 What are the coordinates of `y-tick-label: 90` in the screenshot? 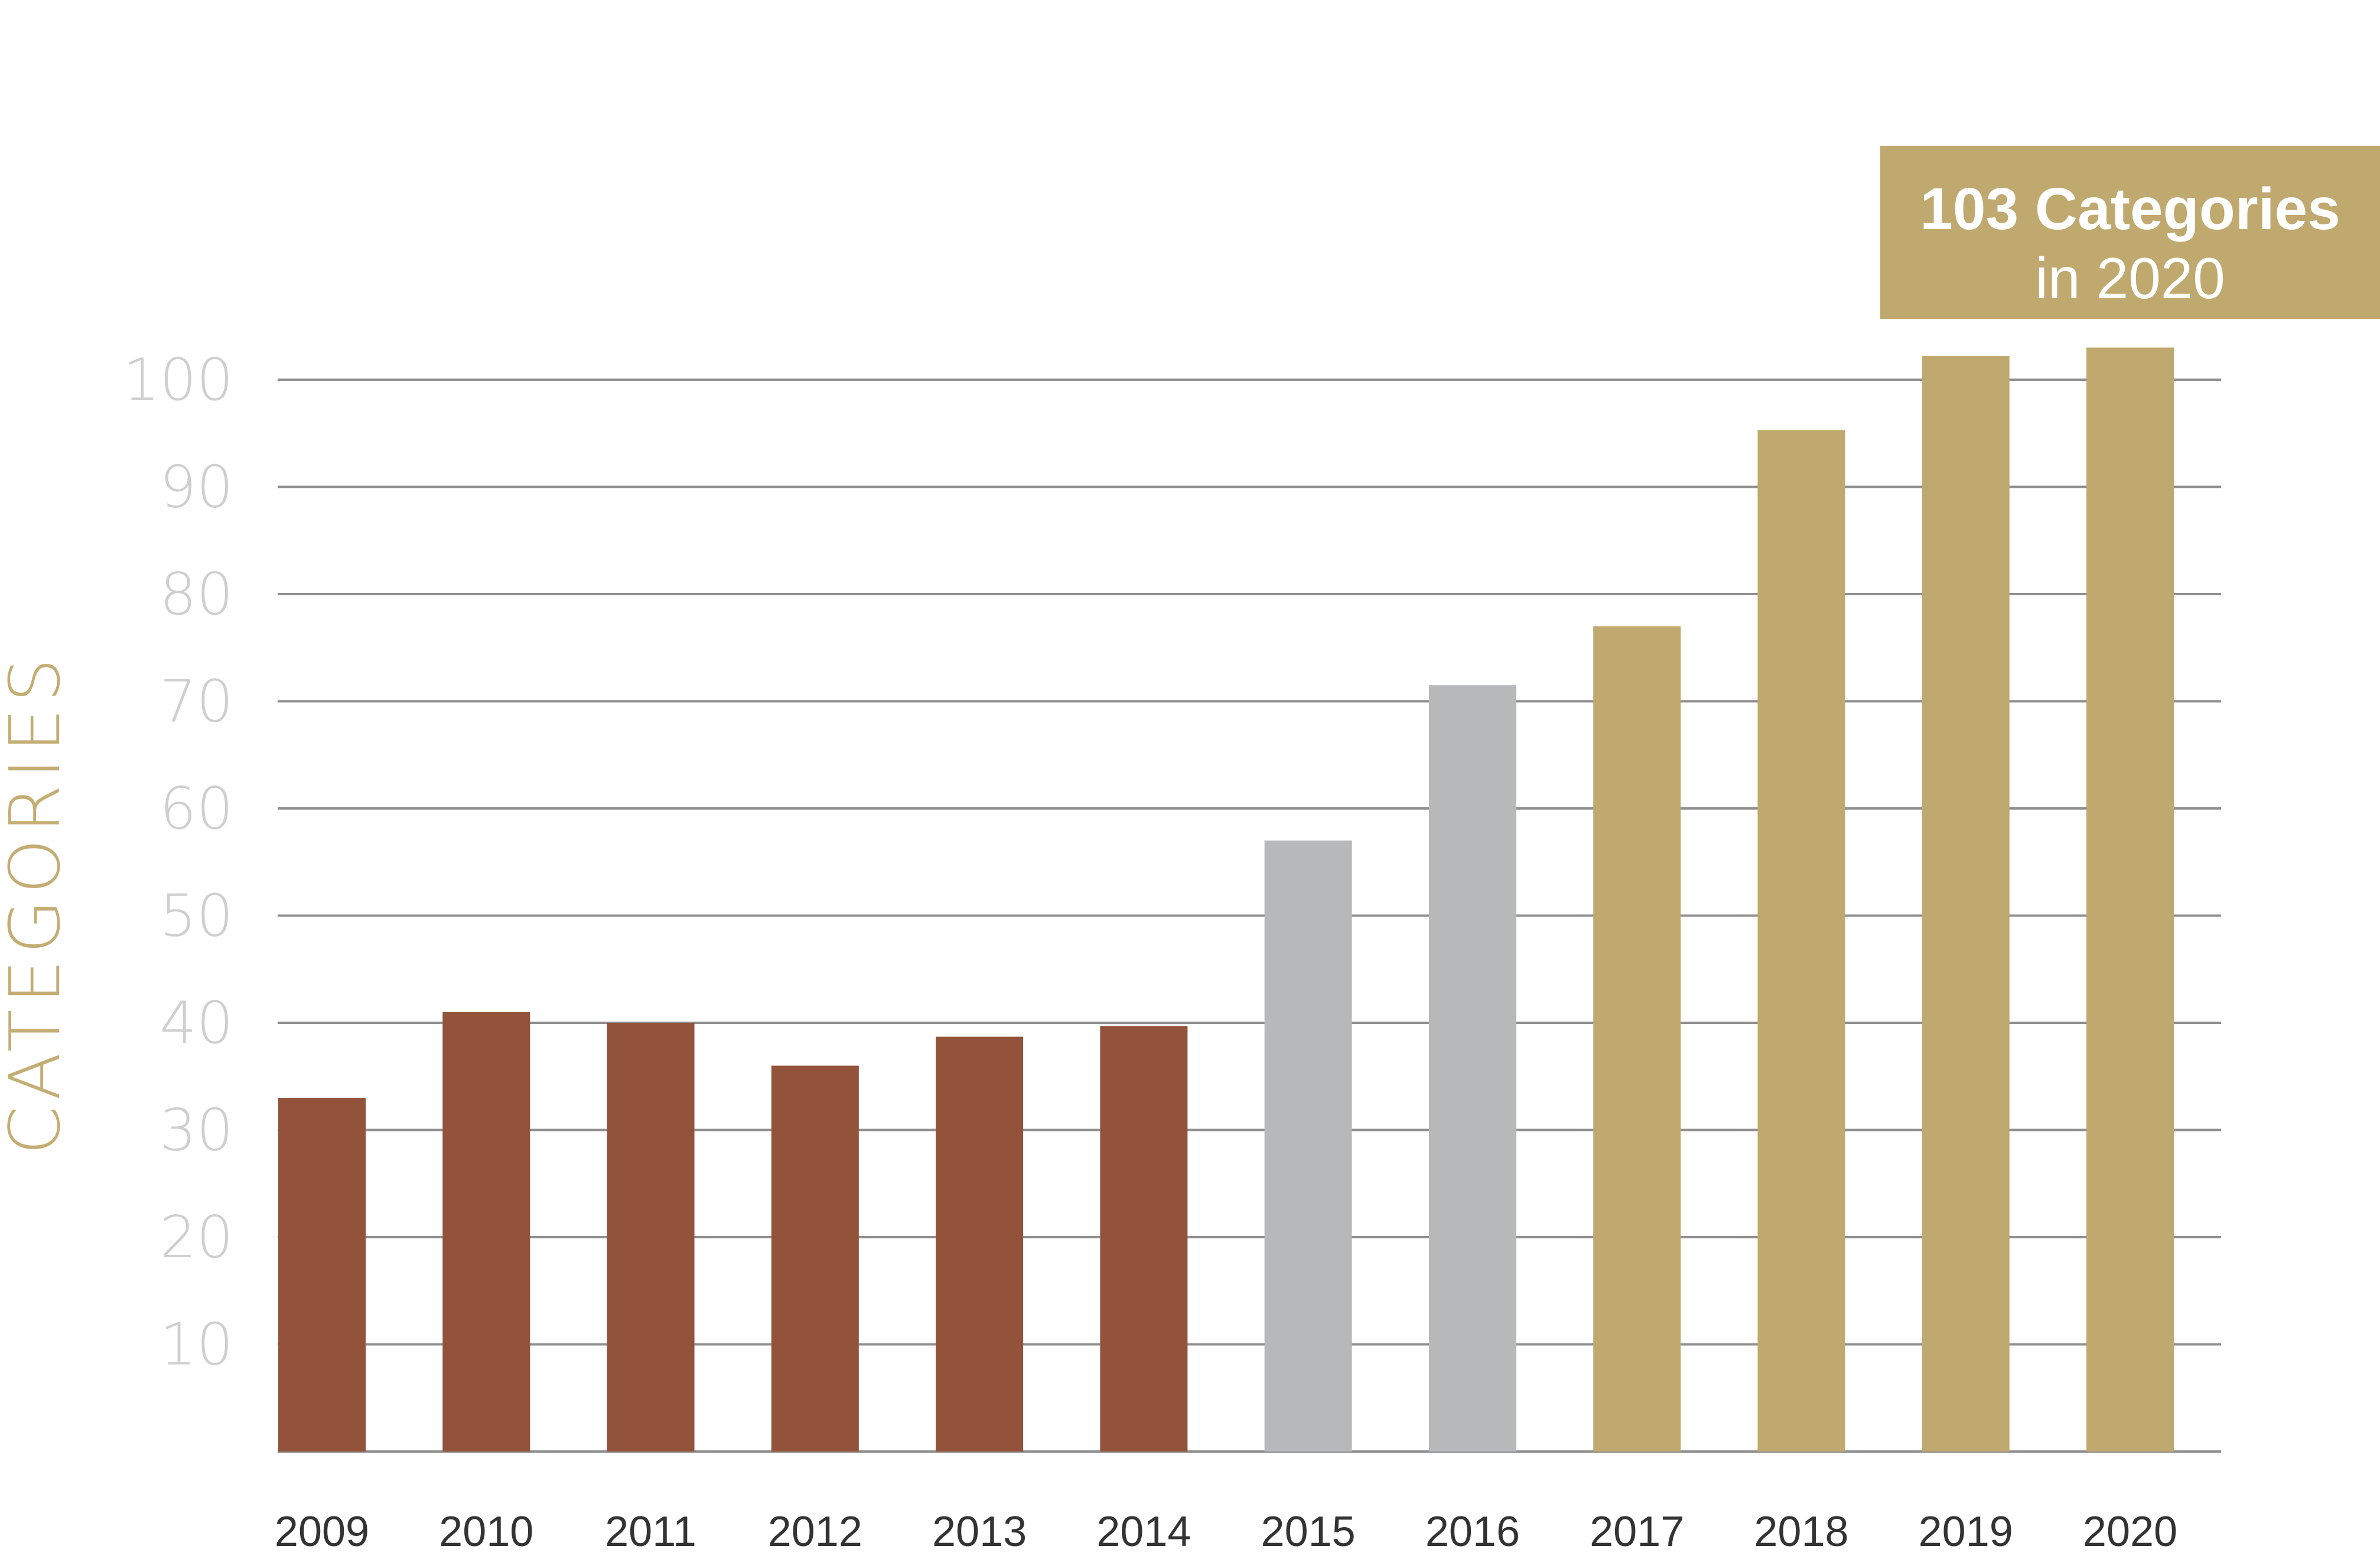 It's located at (196, 487).